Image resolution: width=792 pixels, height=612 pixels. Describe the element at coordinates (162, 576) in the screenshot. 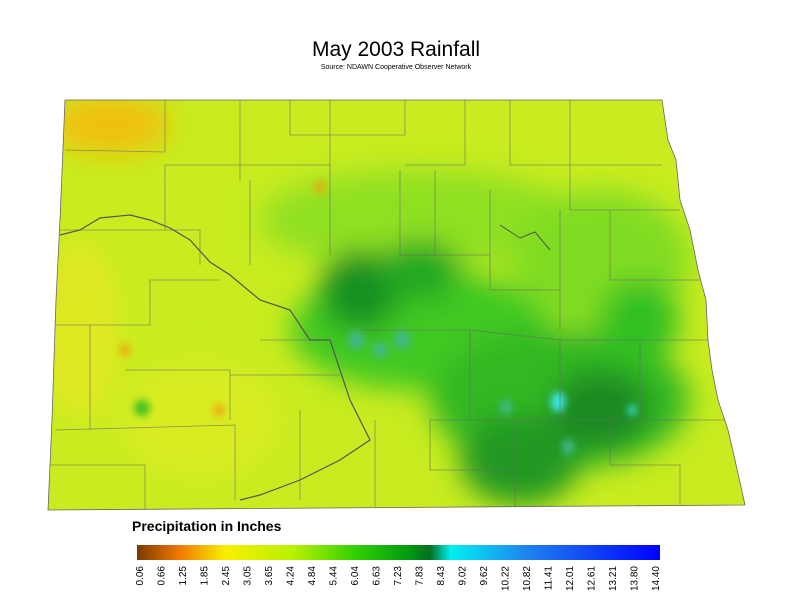

I see `legend-tick-label: 0.66` at that location.